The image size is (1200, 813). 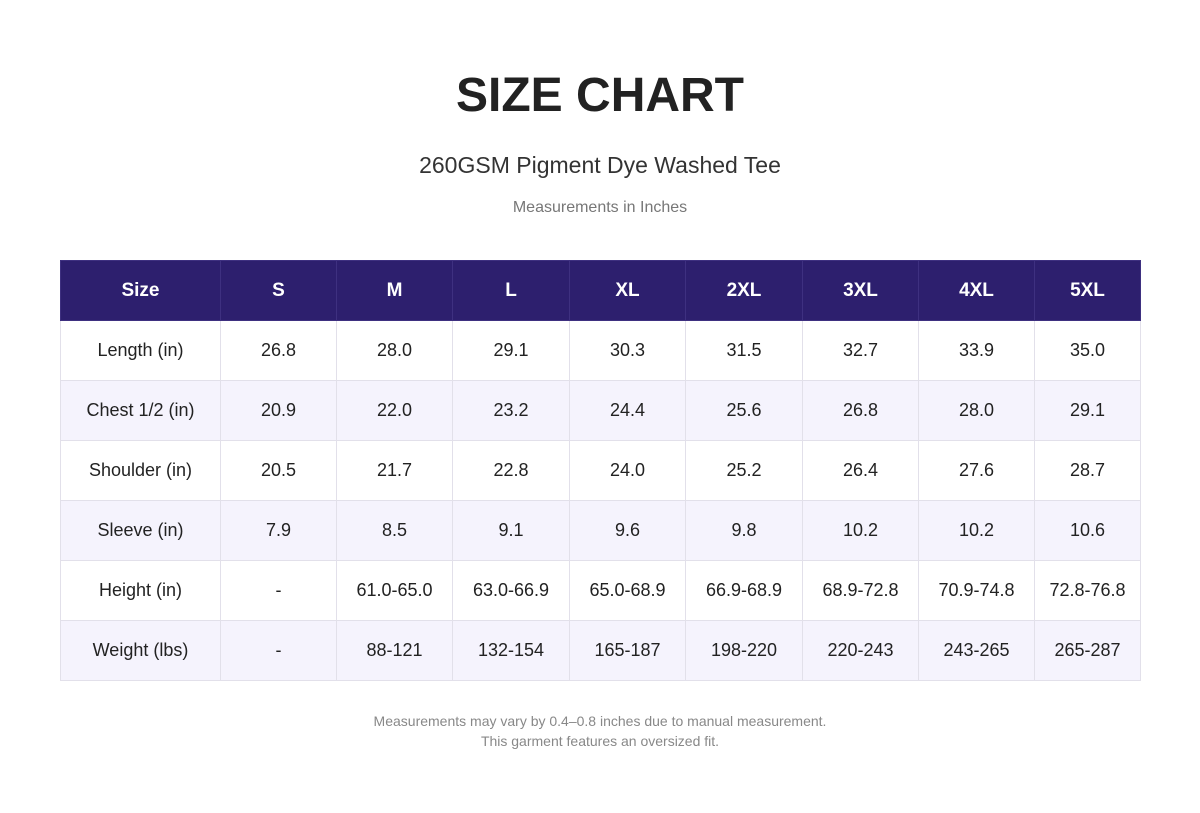 What do you see at coordinates (600, 741) in the screenshot?
I see `footer-line: This garment features an oversized fit.` at bounding box center [600, 741].